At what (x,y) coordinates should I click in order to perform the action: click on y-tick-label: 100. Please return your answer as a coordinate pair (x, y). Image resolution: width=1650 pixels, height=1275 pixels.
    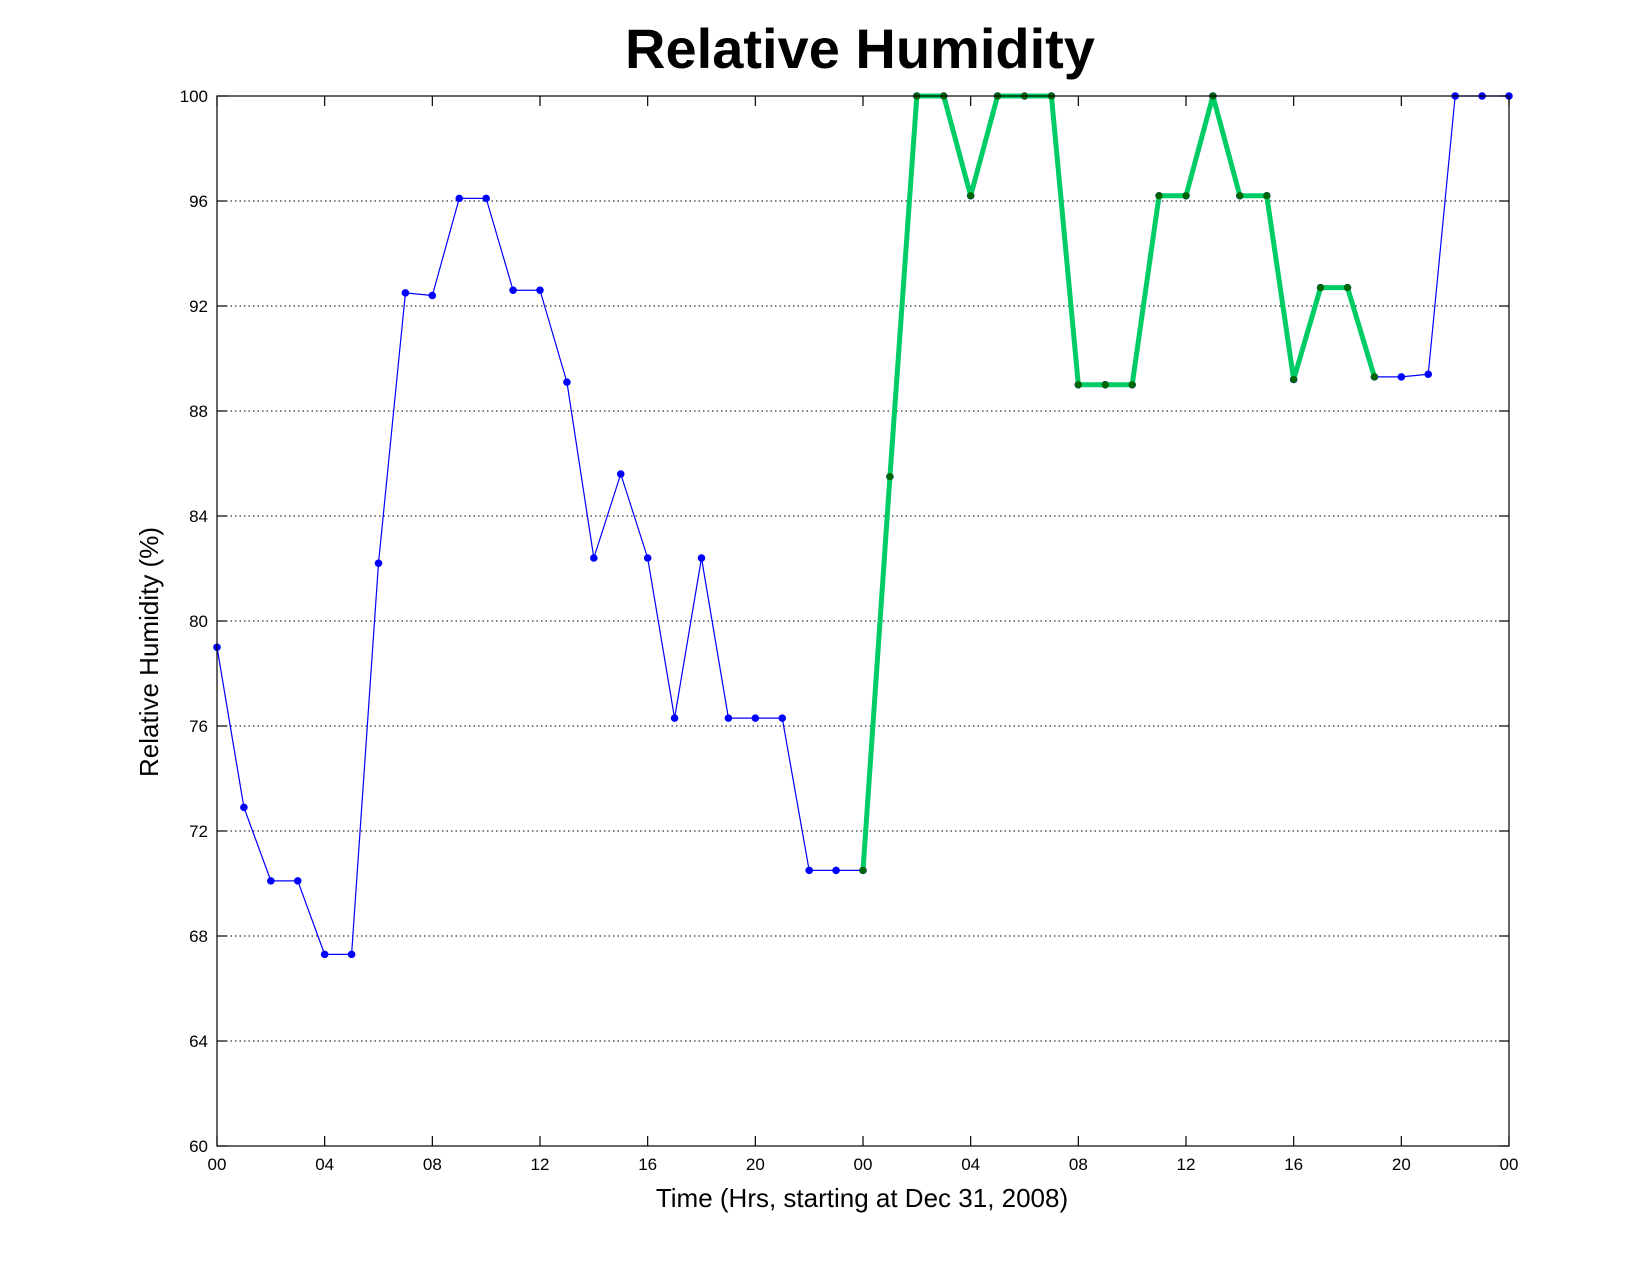
    Looking at the image, I should click on (194, 96).